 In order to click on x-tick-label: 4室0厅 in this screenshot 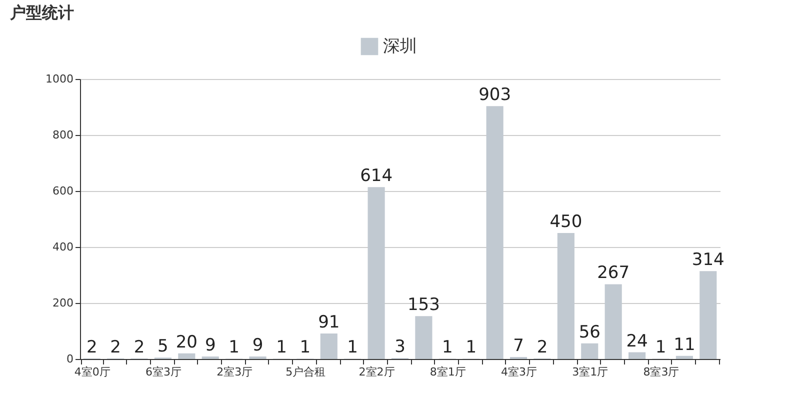, I will do `click(92, 372)`.